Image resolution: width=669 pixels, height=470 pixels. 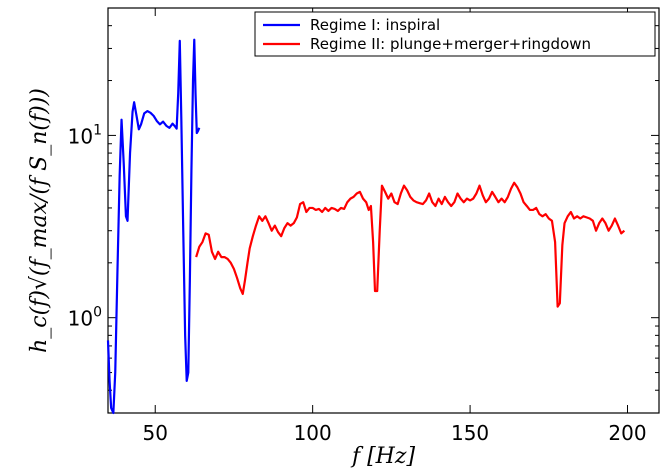 I want to click on legend-label-1: Regime I: inspiral, so click(x=375, y=25).